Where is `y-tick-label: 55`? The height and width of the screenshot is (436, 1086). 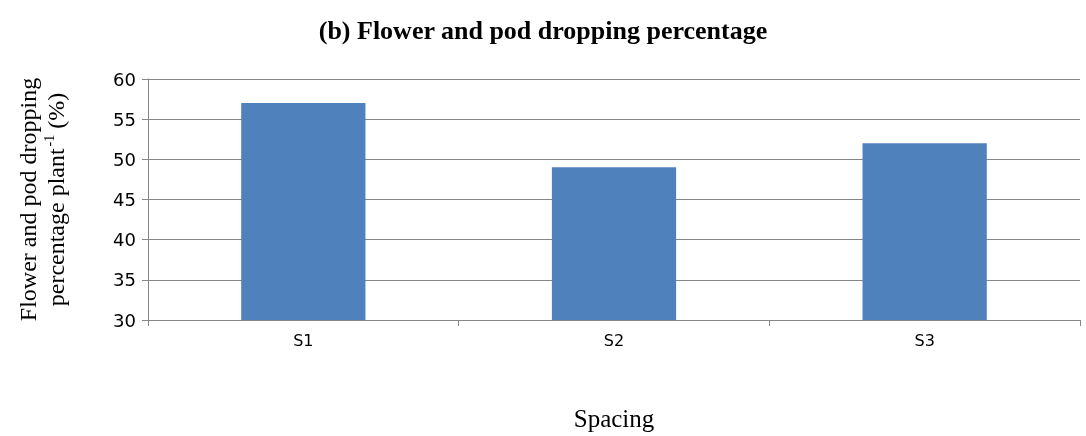 y-tick-label: 55 is located at coordinates (124, 119).